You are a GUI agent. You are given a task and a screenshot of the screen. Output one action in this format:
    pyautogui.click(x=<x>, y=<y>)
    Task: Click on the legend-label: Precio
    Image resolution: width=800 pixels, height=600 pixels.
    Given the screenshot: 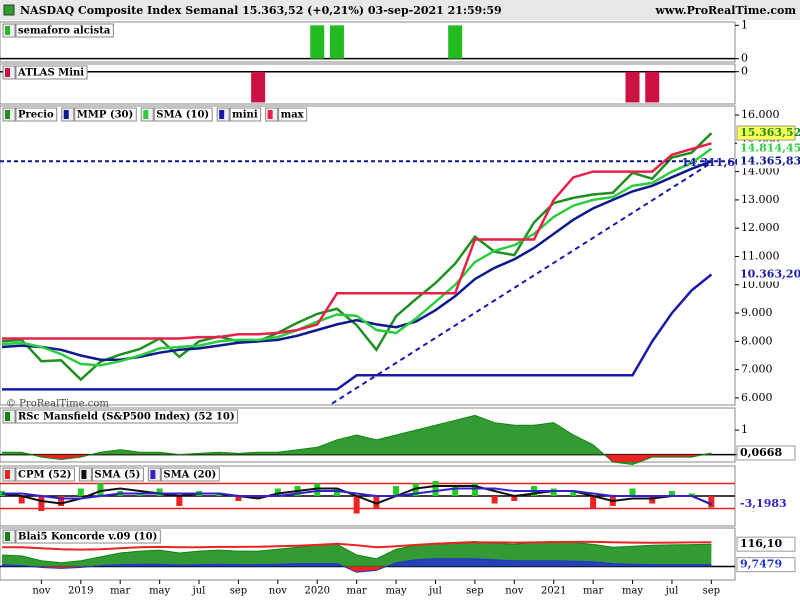 What is the action you would take?
    pyautogui.click(x=36, y=115)
    